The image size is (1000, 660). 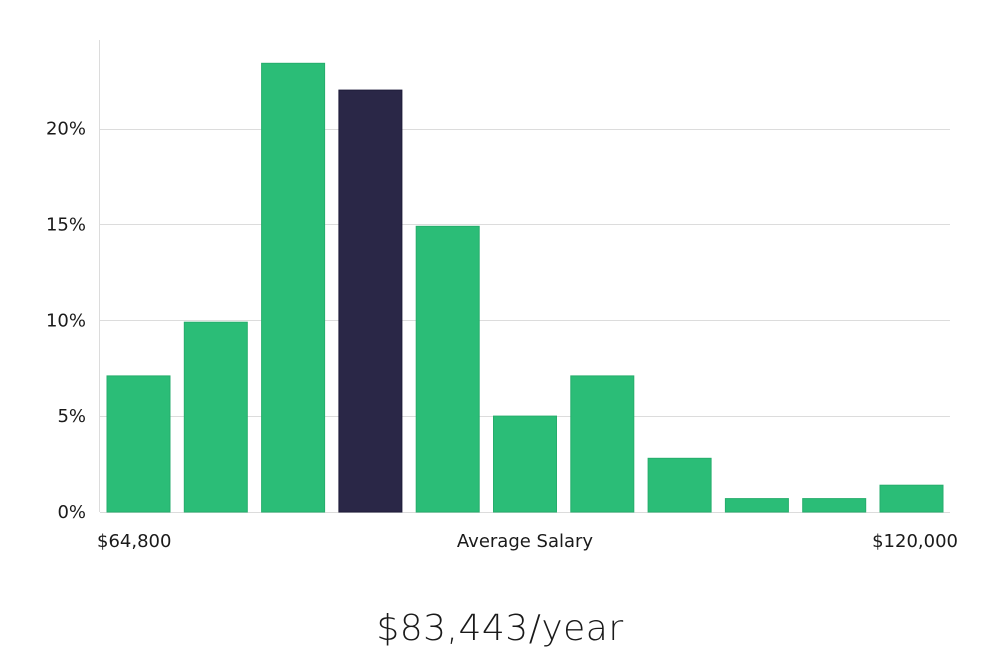 What do you see at coordinates (66, 224) in the screenshot?
I see `y-tick-label: 15%` at bounding box center [66, 224].